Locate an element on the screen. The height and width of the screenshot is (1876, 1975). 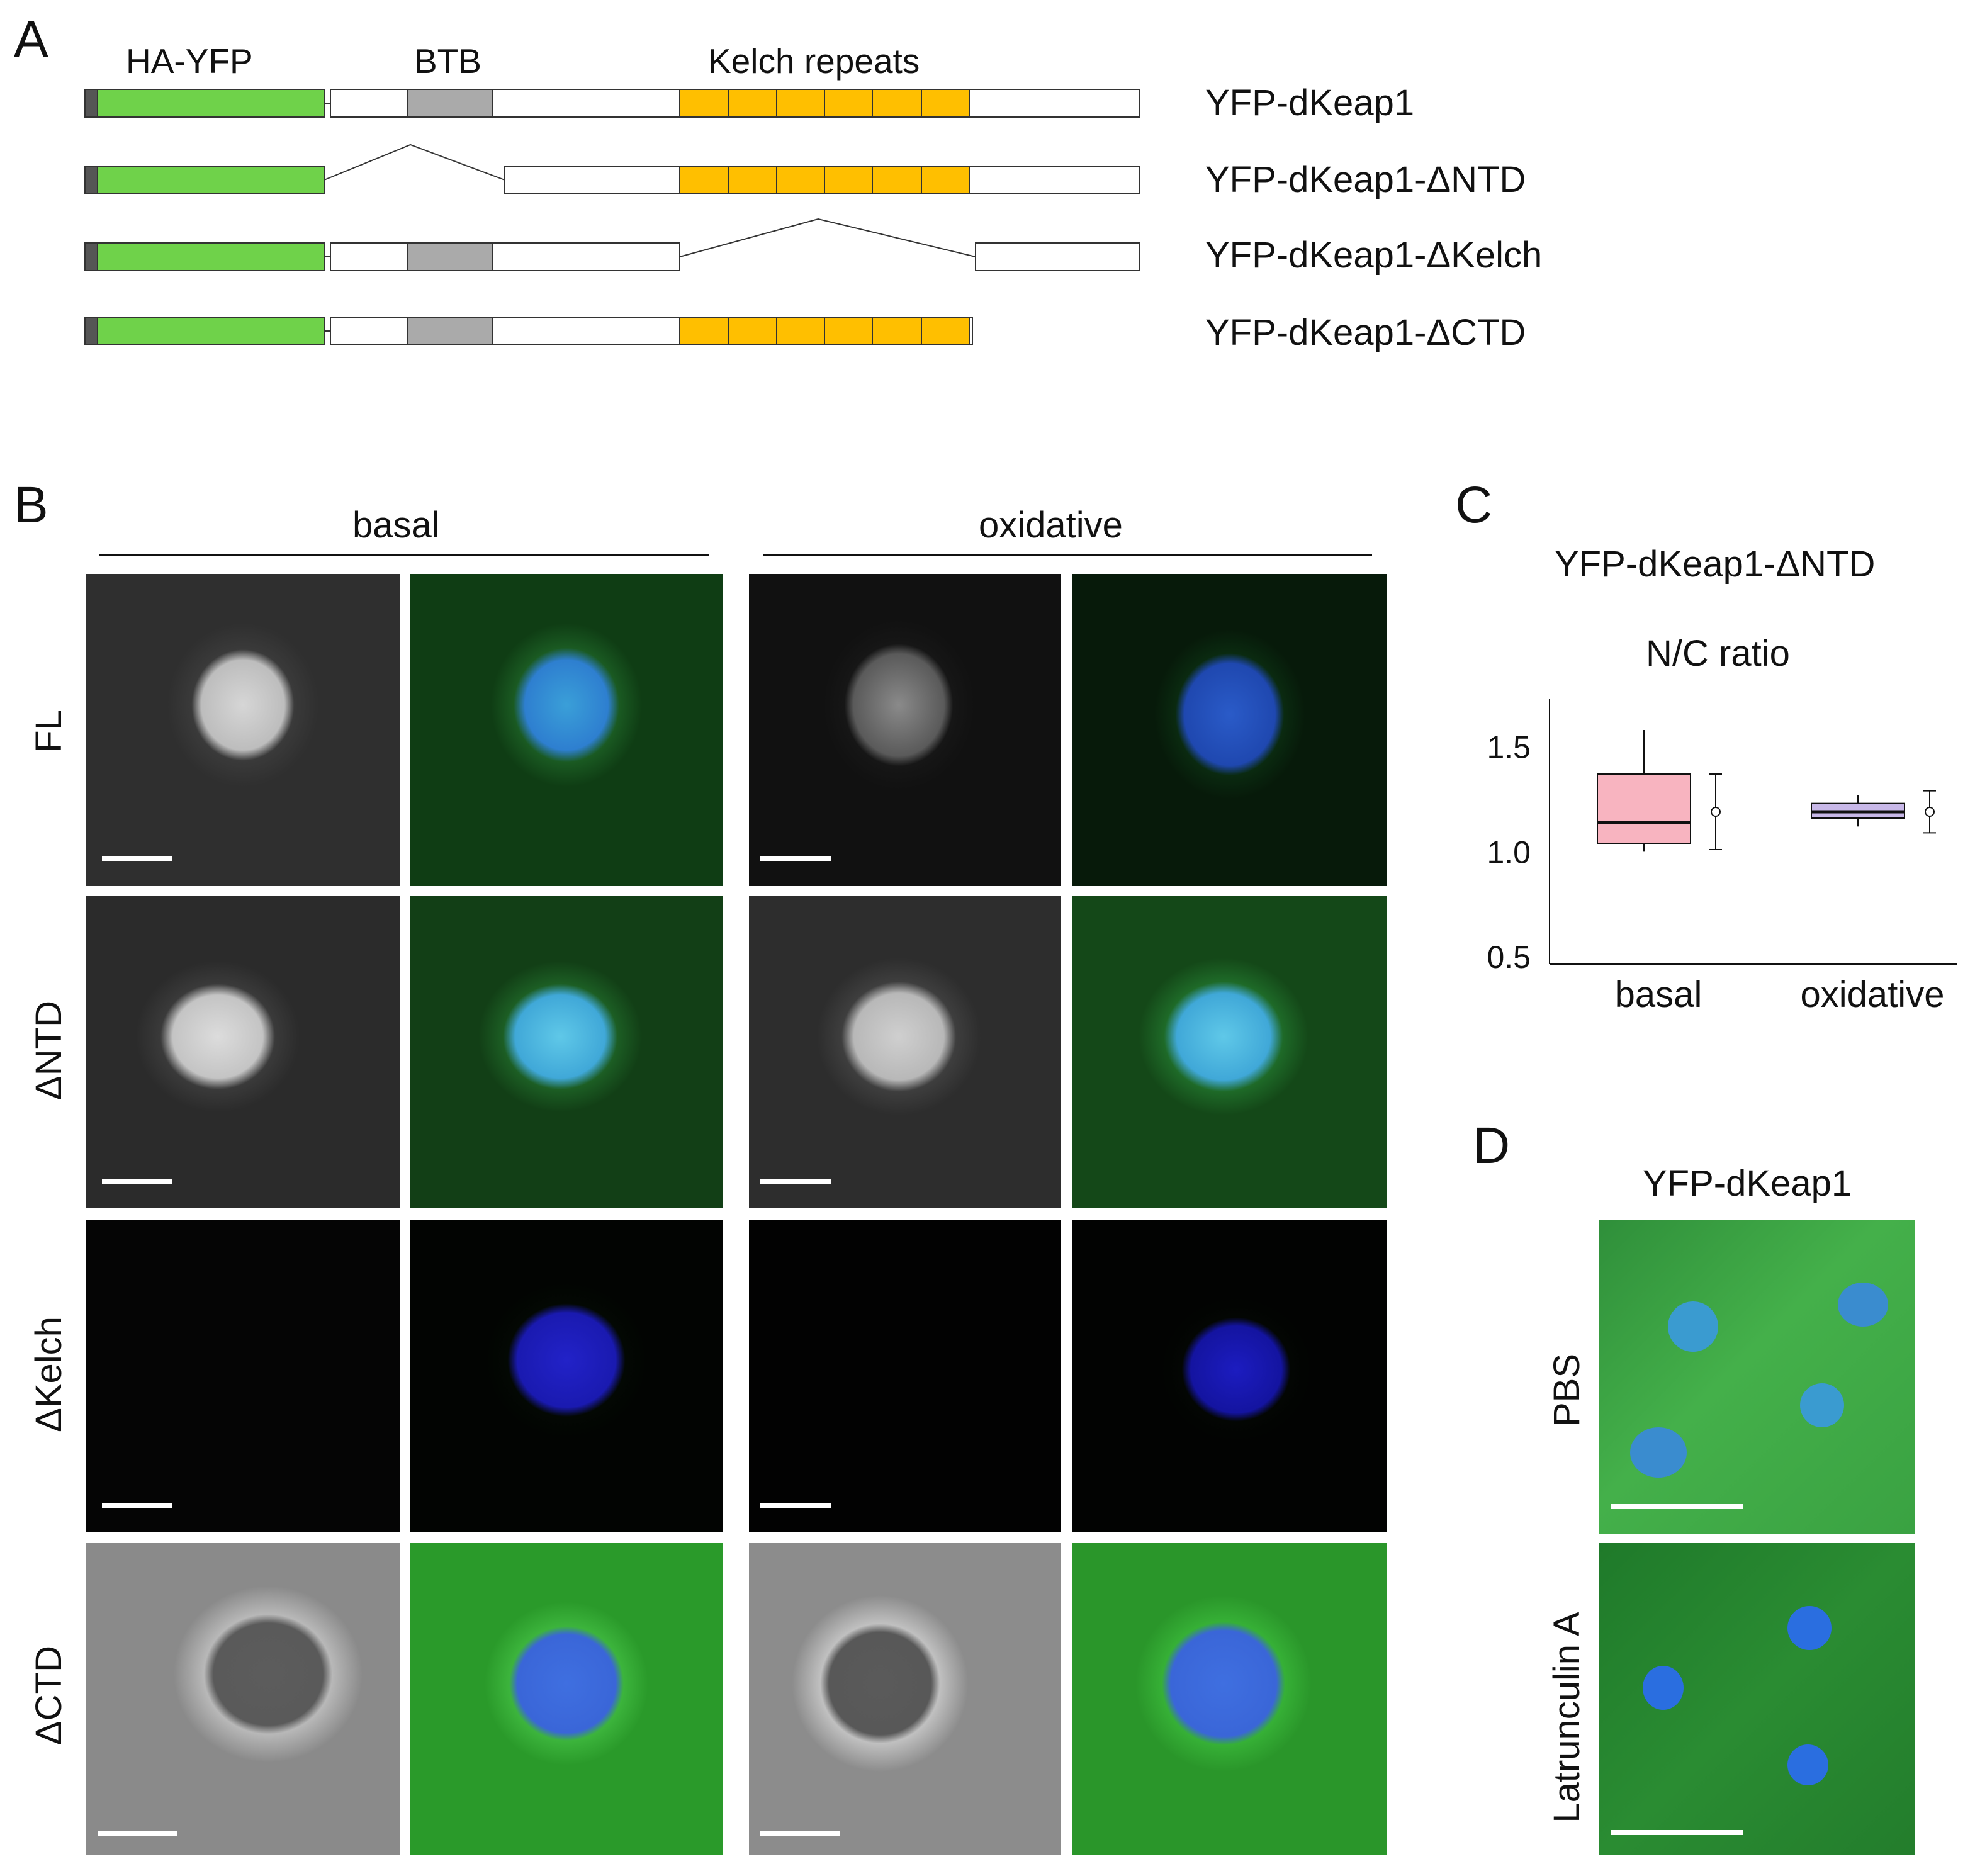
row-label-dkelch: ΔKelch is located at coordinates (48, 1374).